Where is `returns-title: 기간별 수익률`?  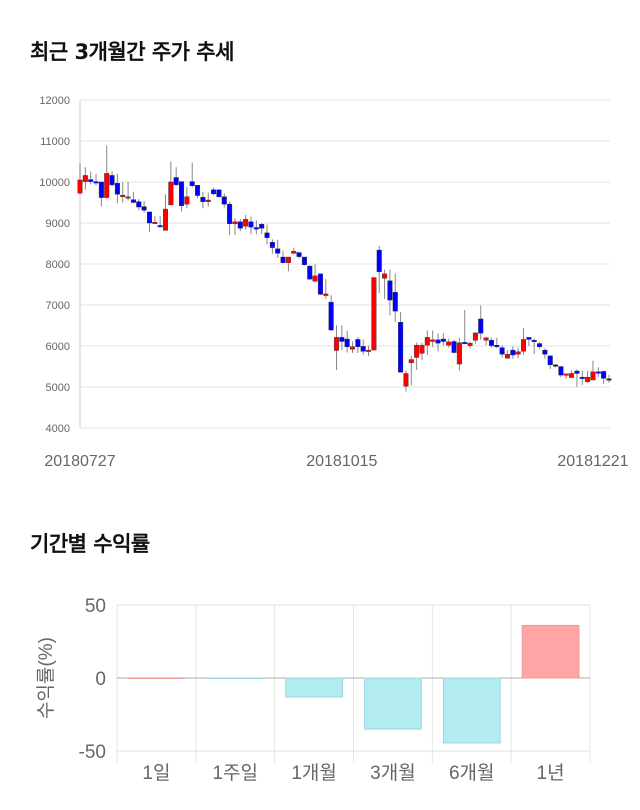
returns-title: 기간별 수익률 is located at coordinates (90, 544).